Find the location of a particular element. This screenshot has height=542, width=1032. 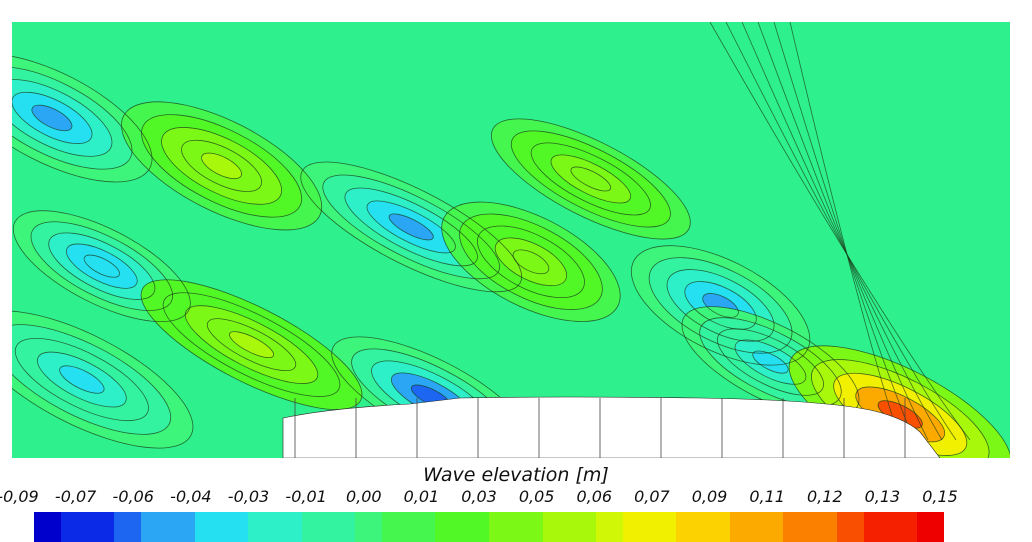

colorbar-tick-label: 0,01 is located at coordinates (421, 496).